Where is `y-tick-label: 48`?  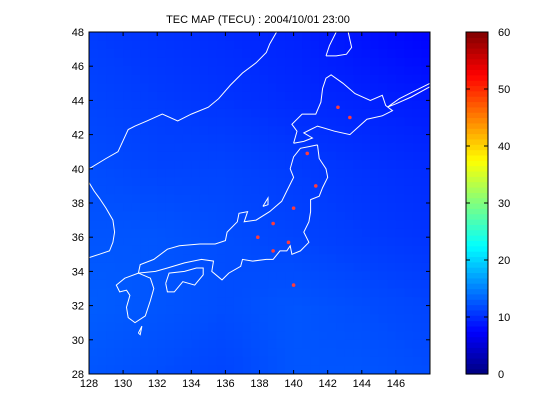
y-tick-label: 48 is located at coordinates (78, 33).